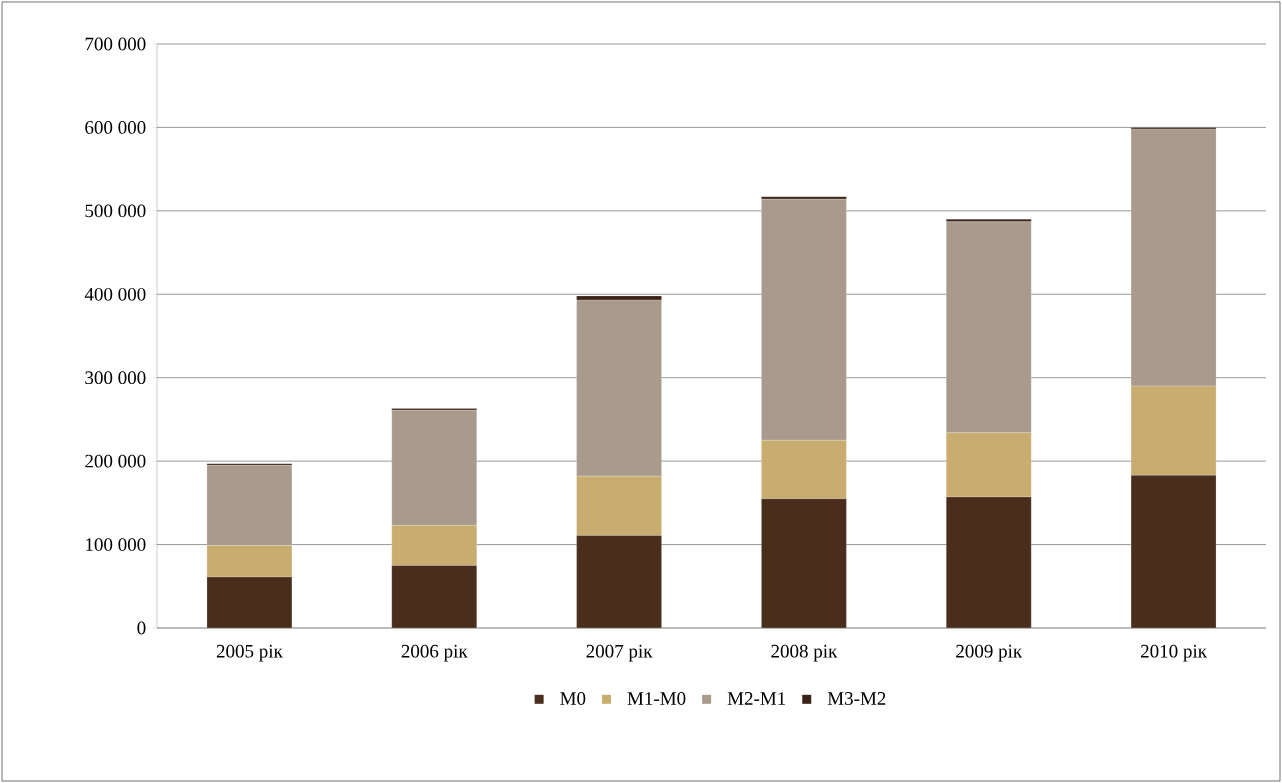  I want to click on legend-label: M2-M1, so click(756, 698).